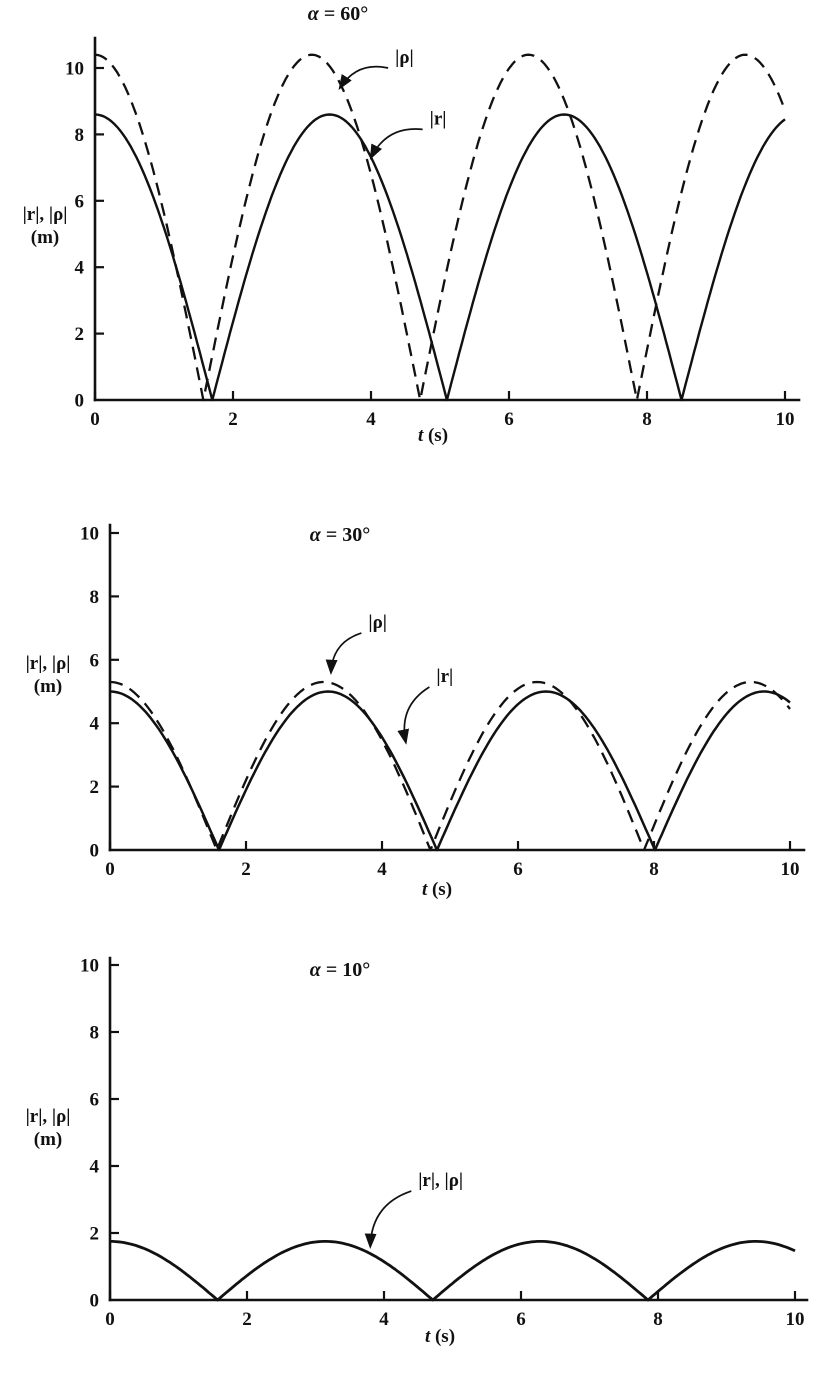 This screenshot has width=825, height=1386. What do you see at coordinates (340, 535) in the screenshot?
I see `chart-title: α = 30°` at bounding box center [340, 535].